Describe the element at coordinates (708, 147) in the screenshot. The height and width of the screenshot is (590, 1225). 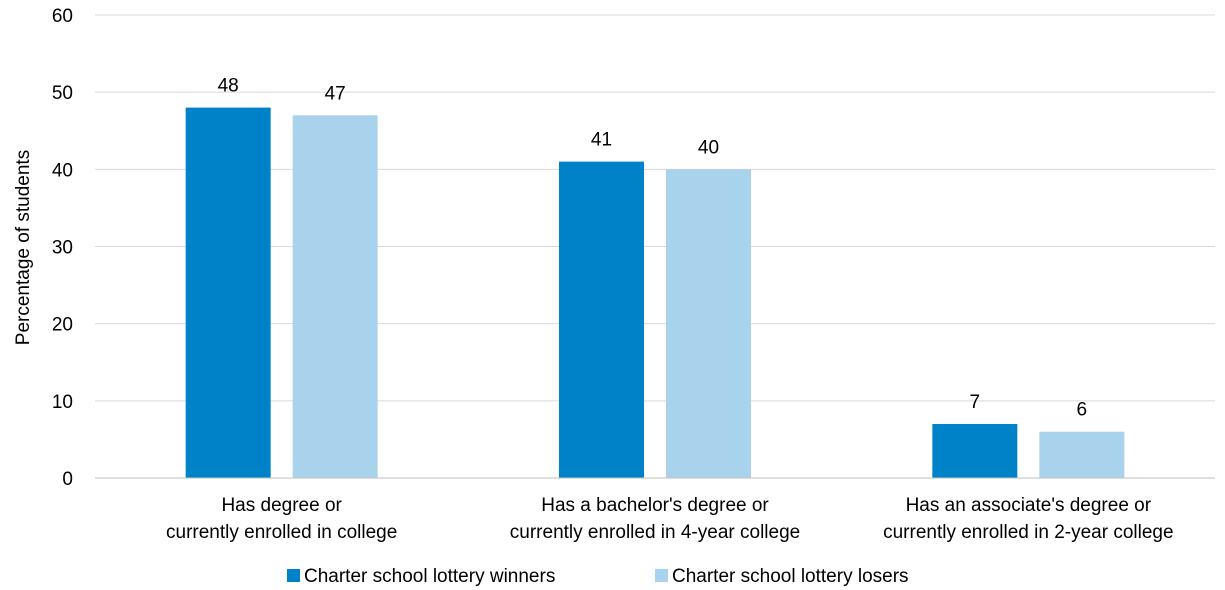
I see `data-label: 40` at that location.